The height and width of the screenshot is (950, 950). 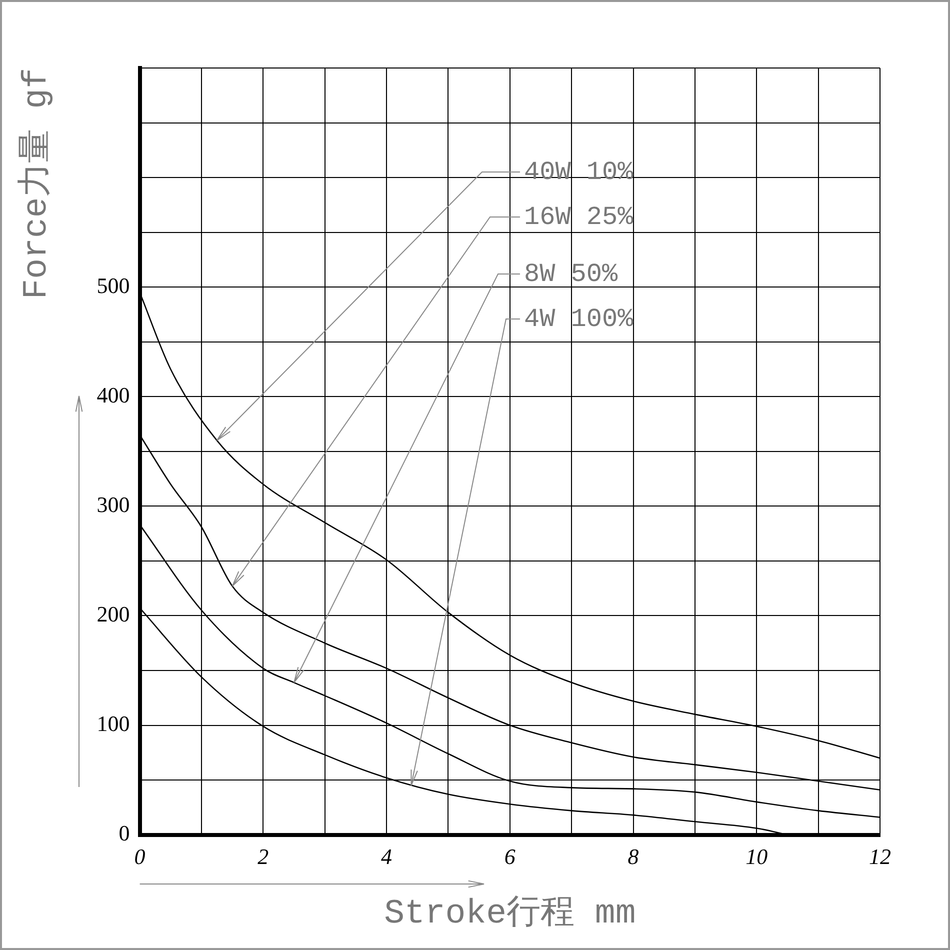 I want to click on y-axis-title: Force力量 gf, so click(x=36, y=184).